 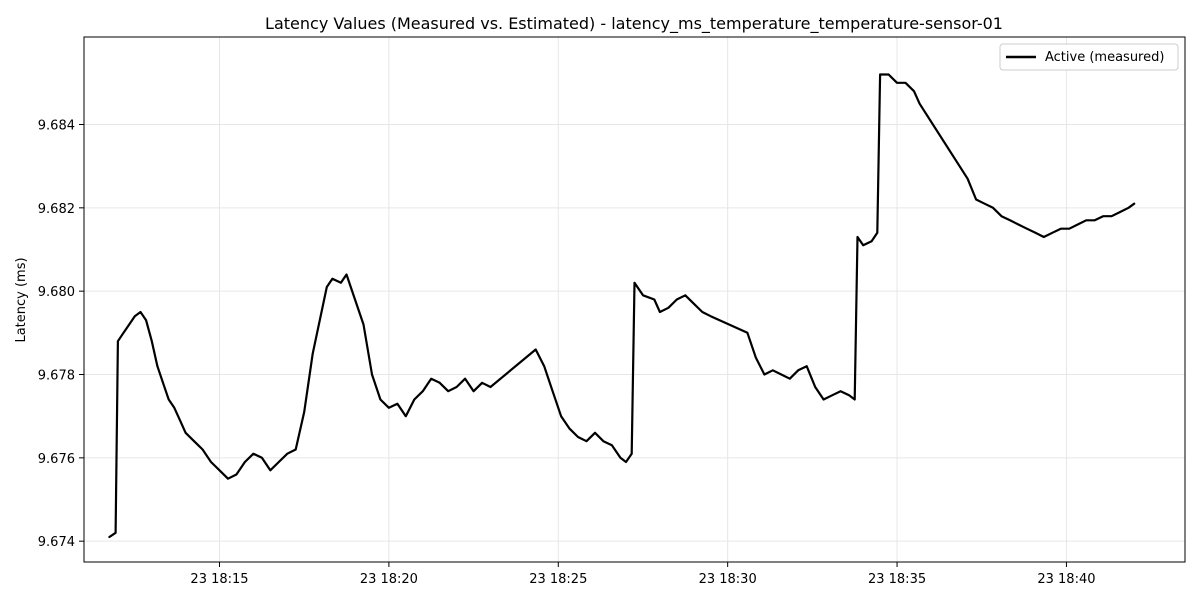 What do you see at coordinates (56, 209) in the screenshot?
I see `y-tick-label: 9.682` at bounding box center [56, 209].